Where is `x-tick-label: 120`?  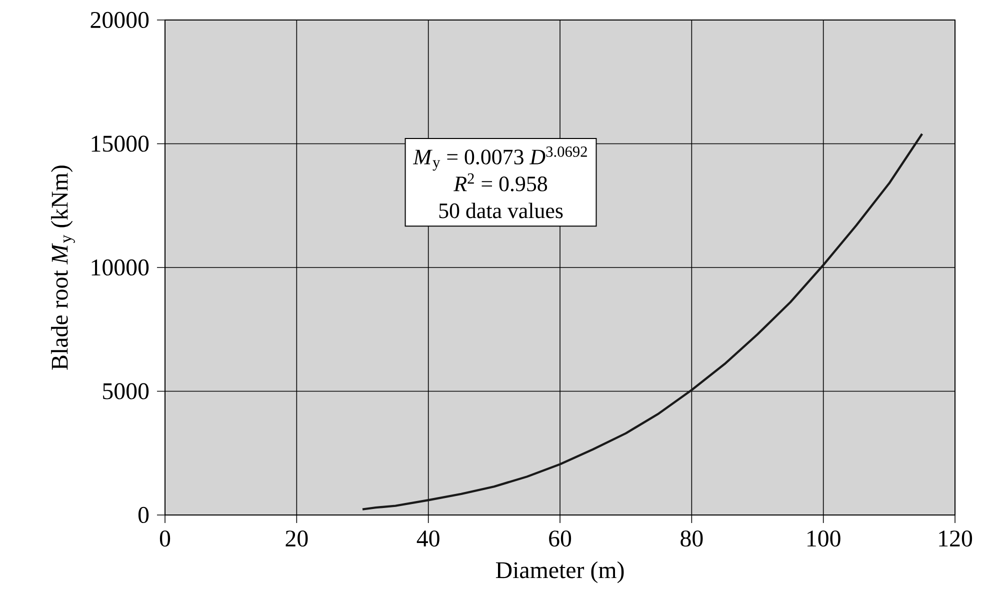 x-tick-label: 120 is located at coordinates (955, 538).